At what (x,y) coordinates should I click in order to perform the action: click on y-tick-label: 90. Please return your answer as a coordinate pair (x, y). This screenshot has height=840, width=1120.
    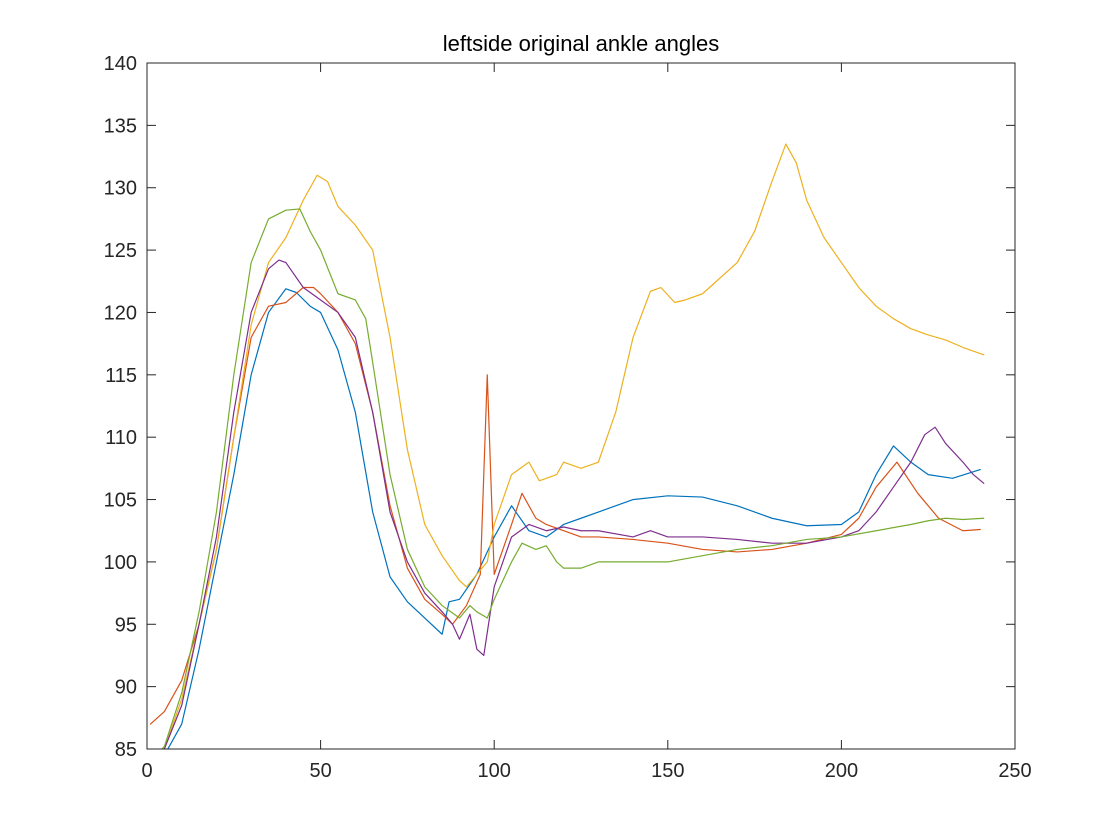
    Looking at the image, I should click on (126, 688).